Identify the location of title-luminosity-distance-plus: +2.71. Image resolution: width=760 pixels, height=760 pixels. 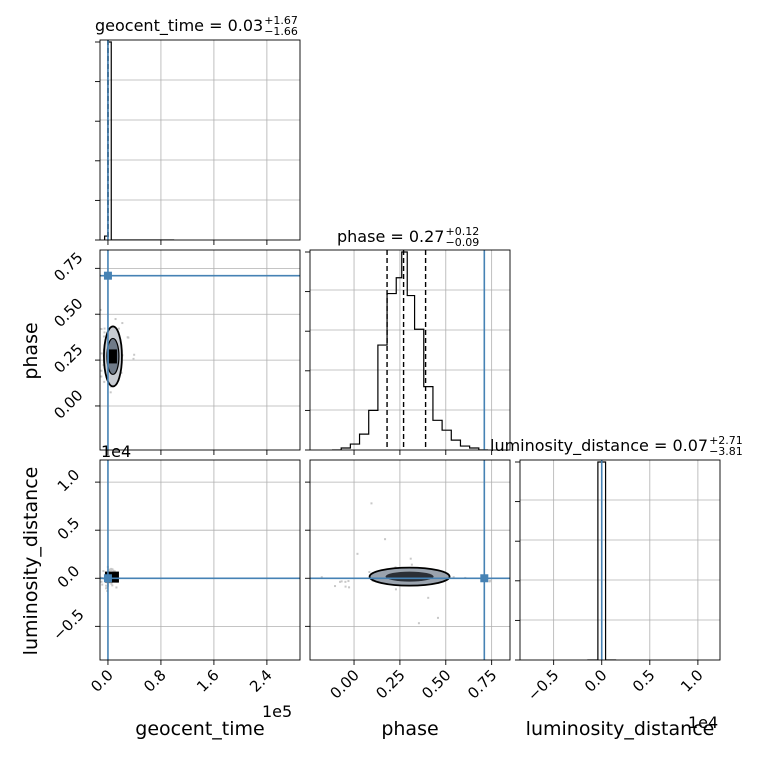
(726, 440).